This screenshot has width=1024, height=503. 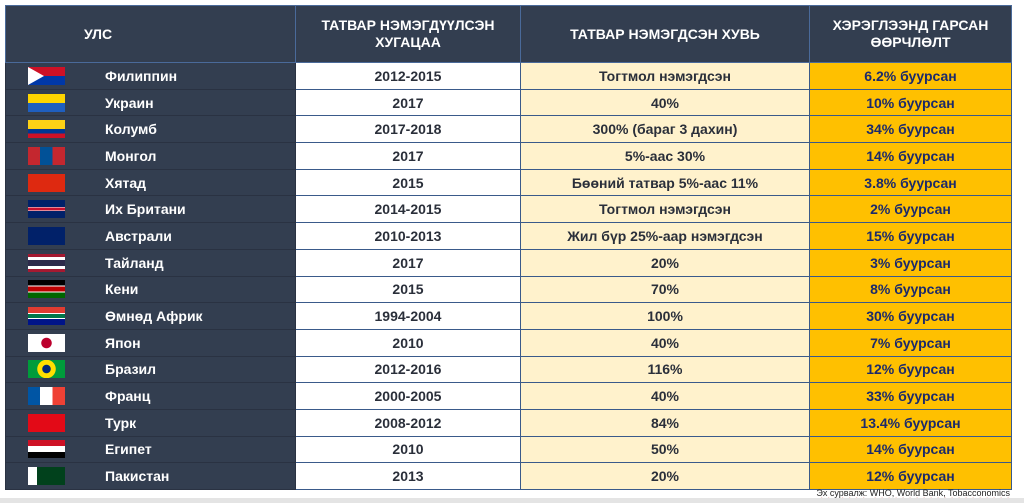 I want to click on period-cell: 2017-2018, so click(x=408, y=129).